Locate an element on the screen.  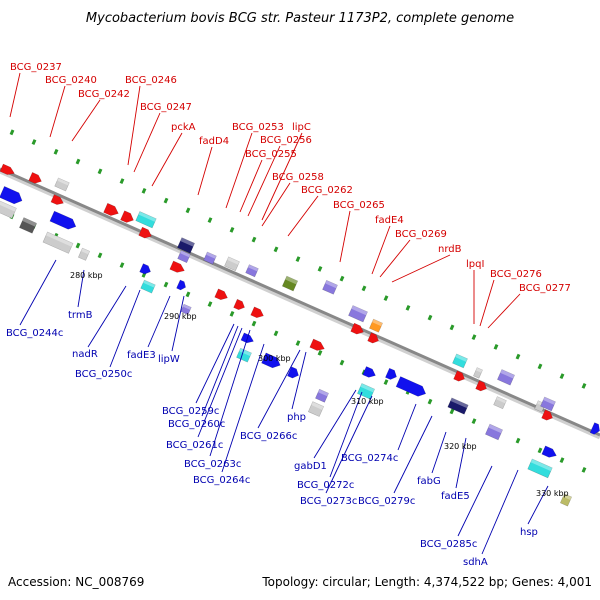
gene-label: BCG_0247 is located at coordinates (166, 107).